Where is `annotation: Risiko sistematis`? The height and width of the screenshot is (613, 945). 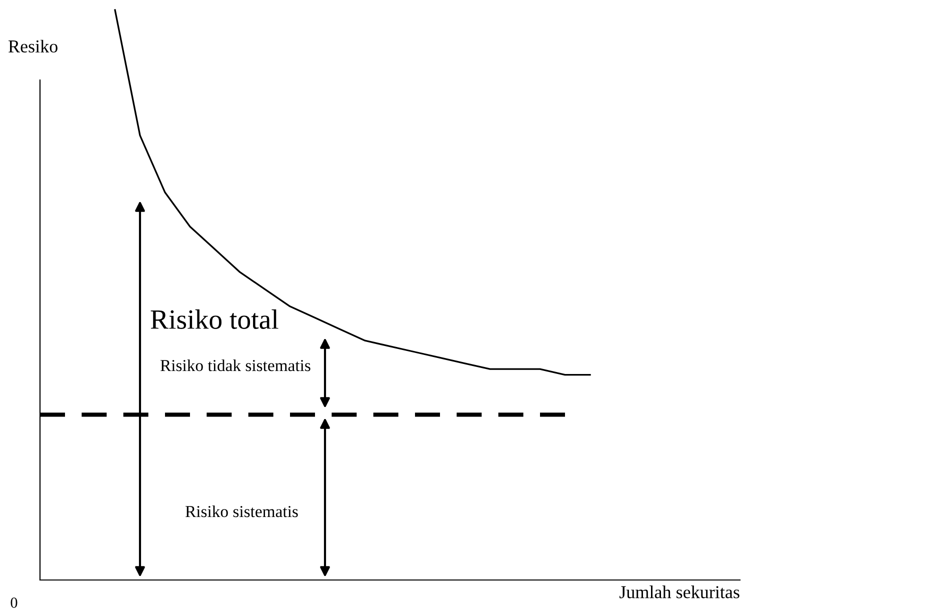
annotation: Risiko sistematis is located at coordinates (241, 511).